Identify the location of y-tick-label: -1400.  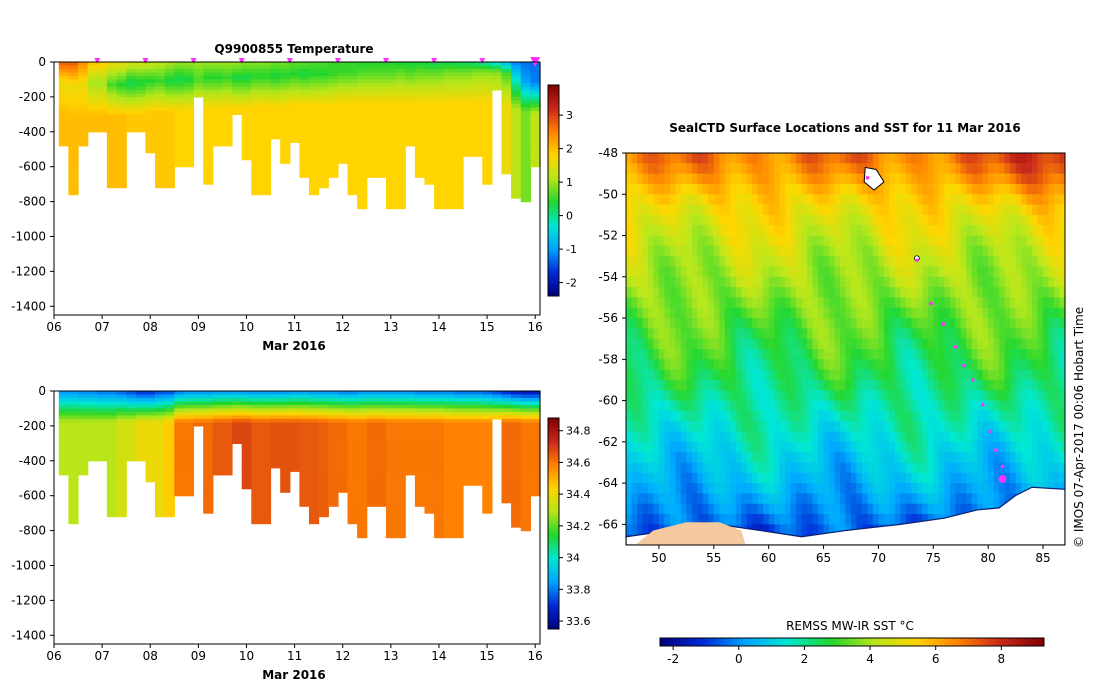
(28, 306).